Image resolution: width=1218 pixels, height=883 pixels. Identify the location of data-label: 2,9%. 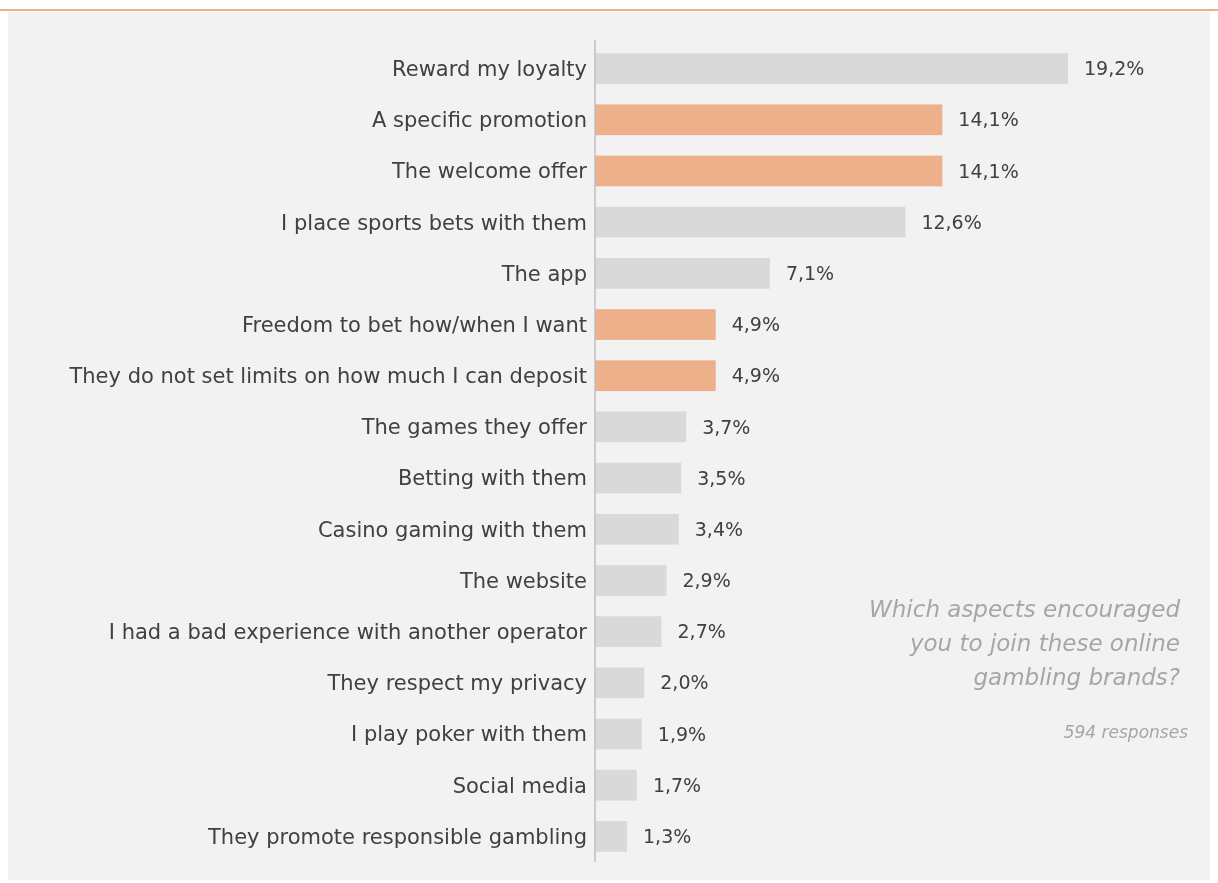
(706, 580).